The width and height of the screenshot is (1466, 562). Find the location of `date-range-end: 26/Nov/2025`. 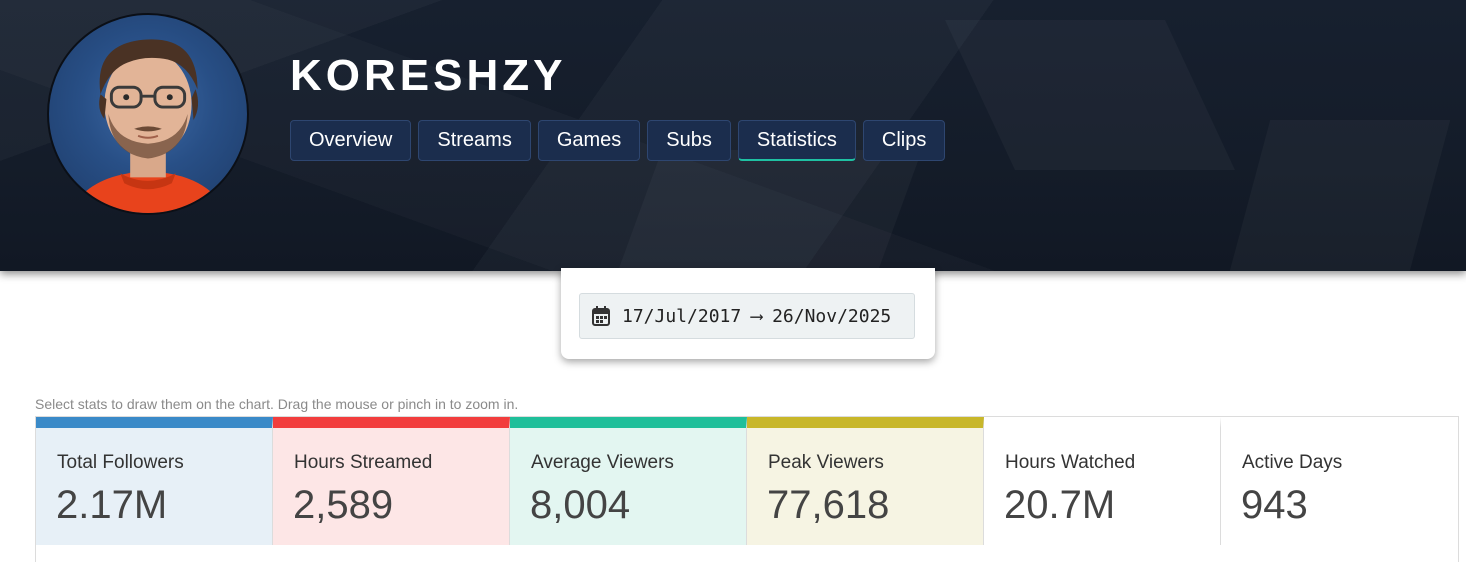

date-range-end: 26/Nov/2025 is located at coordinates (832, 316).